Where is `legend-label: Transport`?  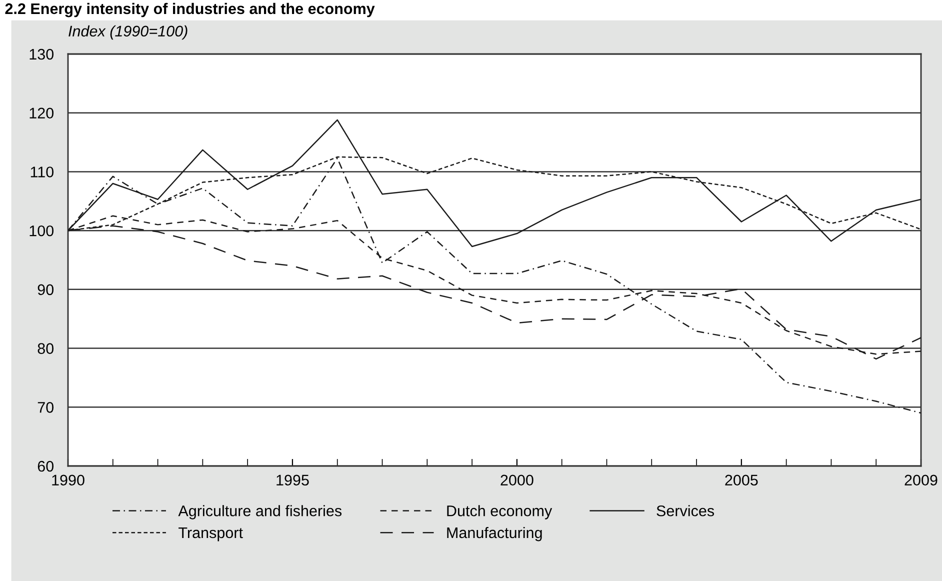
legend-label: Transport is located at coordinates (210, 535).